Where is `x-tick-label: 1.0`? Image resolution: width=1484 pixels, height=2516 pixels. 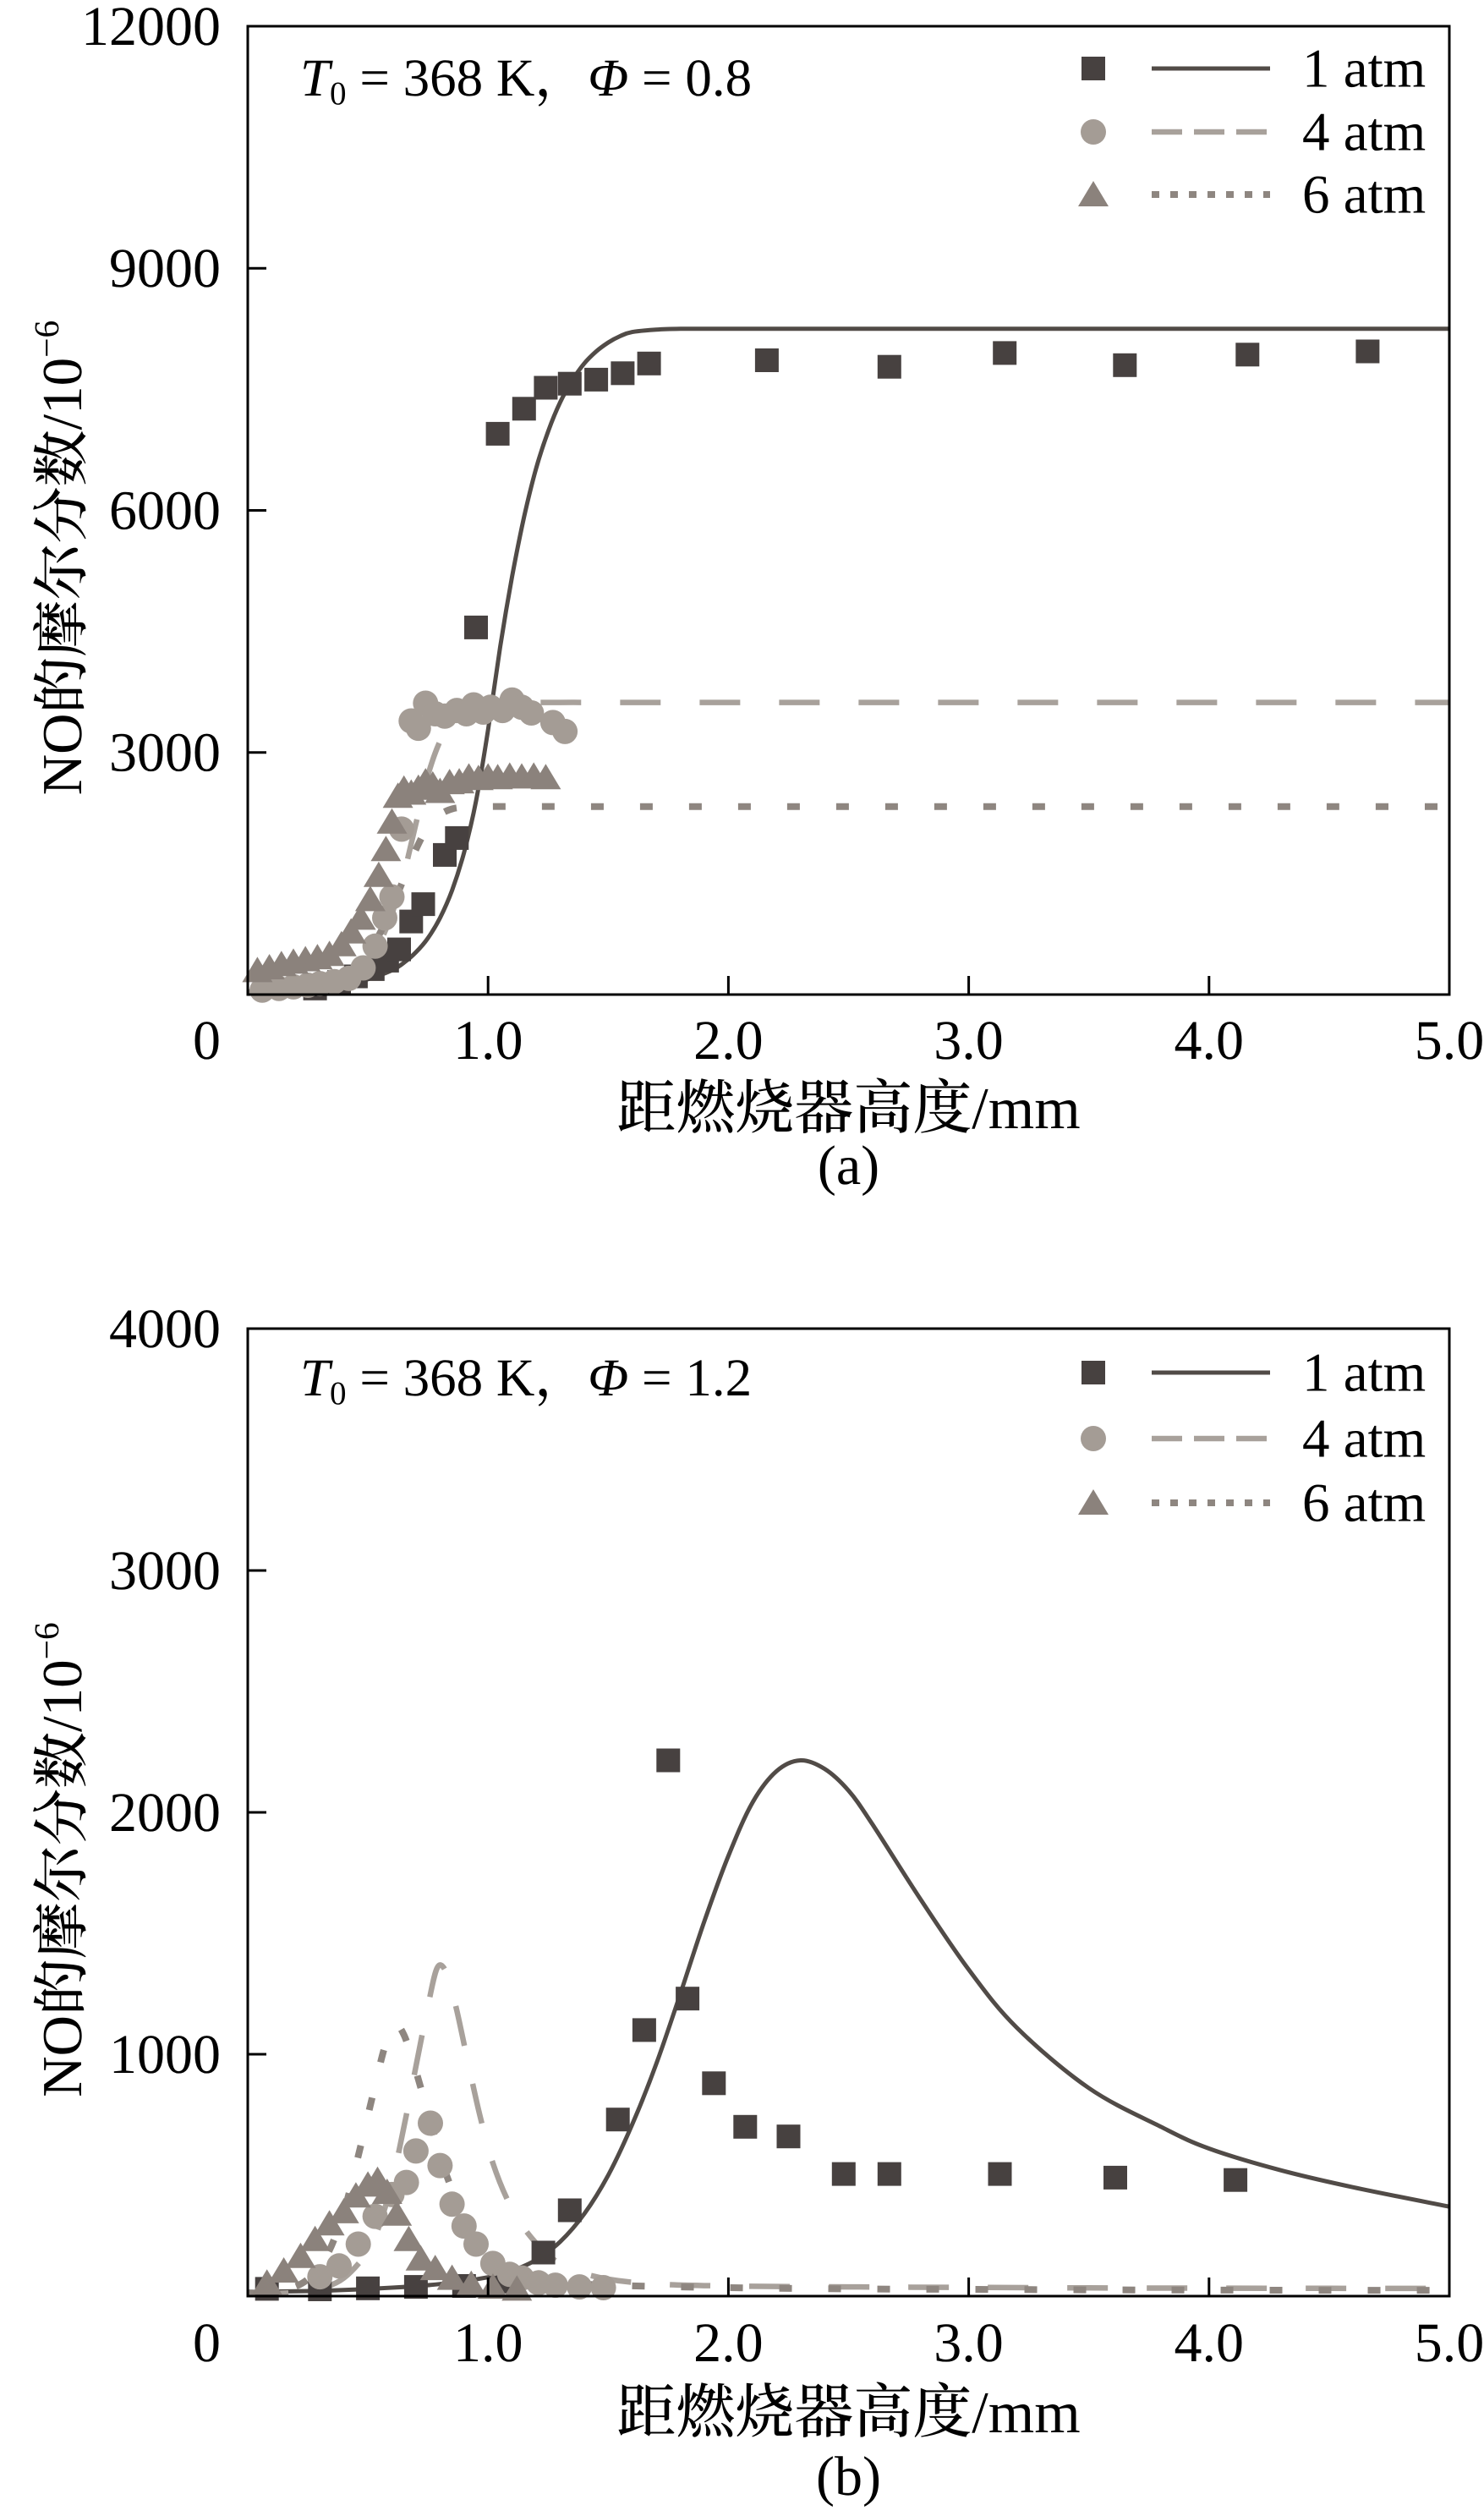 x-tick-label: 1.0 is located at coordinates (488, 2343).